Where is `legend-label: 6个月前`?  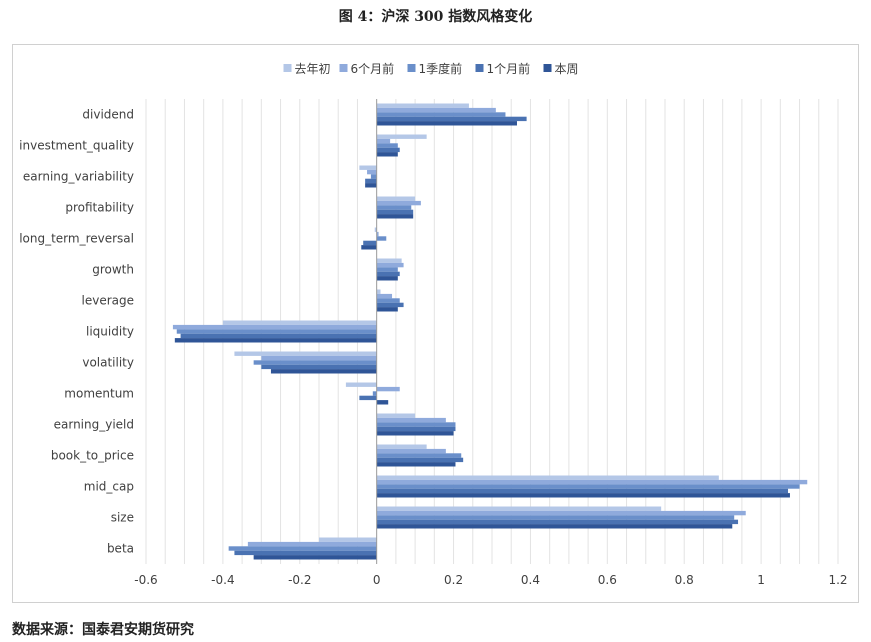
legend-label: 6个月前 is located at coordinates (373, 68).